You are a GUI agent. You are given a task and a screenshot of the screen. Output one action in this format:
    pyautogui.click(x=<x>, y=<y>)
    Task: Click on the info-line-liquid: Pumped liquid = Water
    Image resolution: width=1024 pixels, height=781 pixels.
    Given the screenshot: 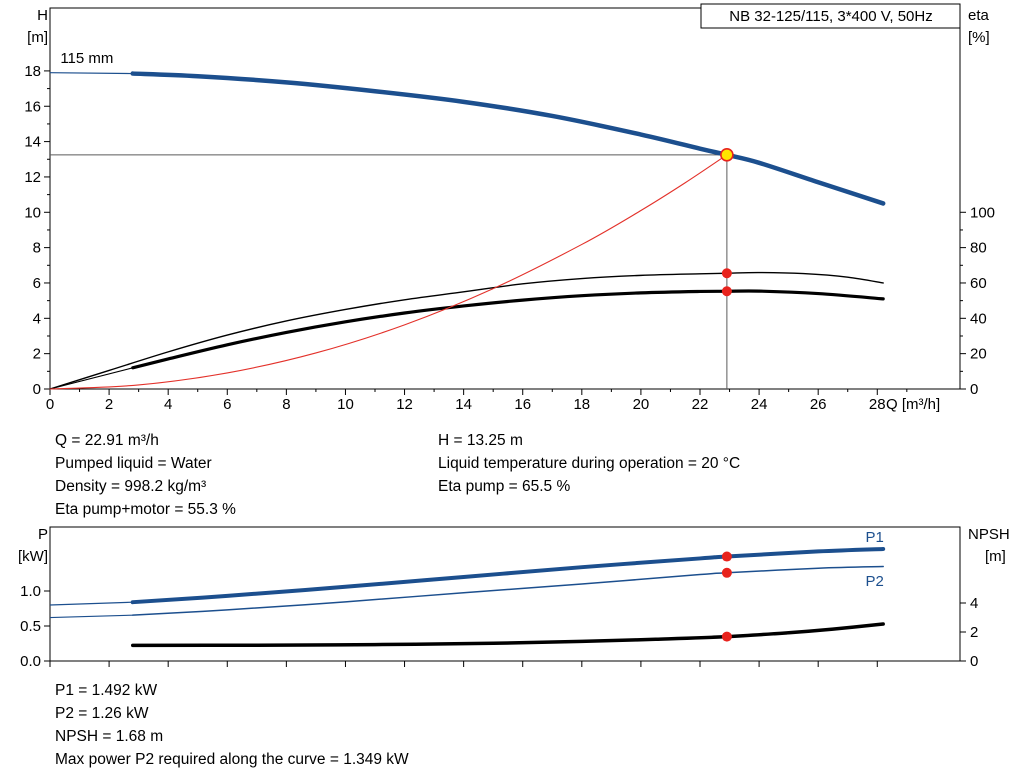 What is the action you would take?
    pyautogui.click(x=133, y=463)
    